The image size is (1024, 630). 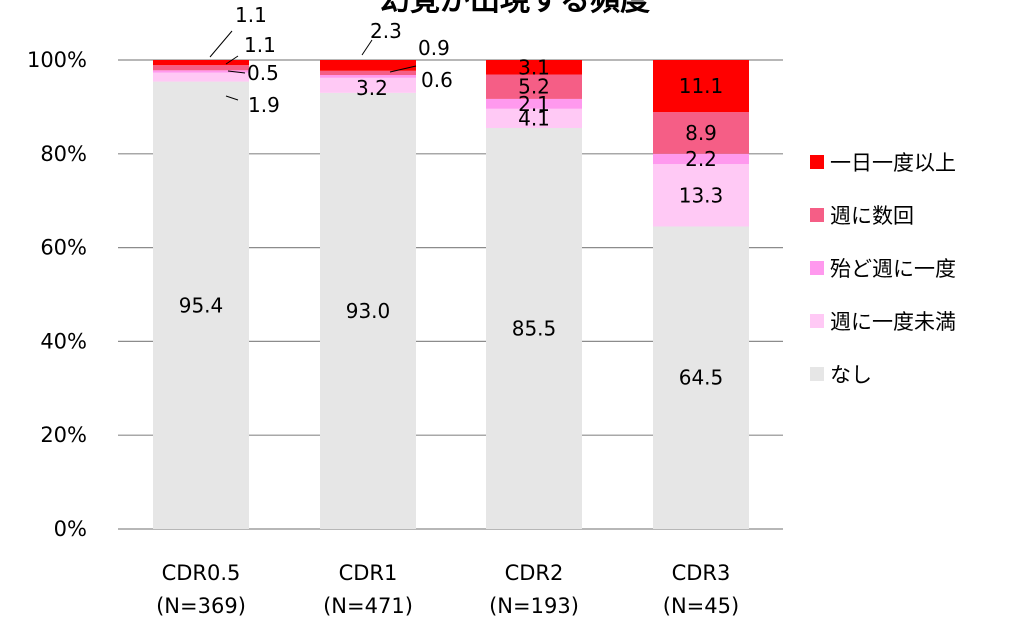 I want to click on legend-label: 一日一度以上, so click(x=893, y=163).